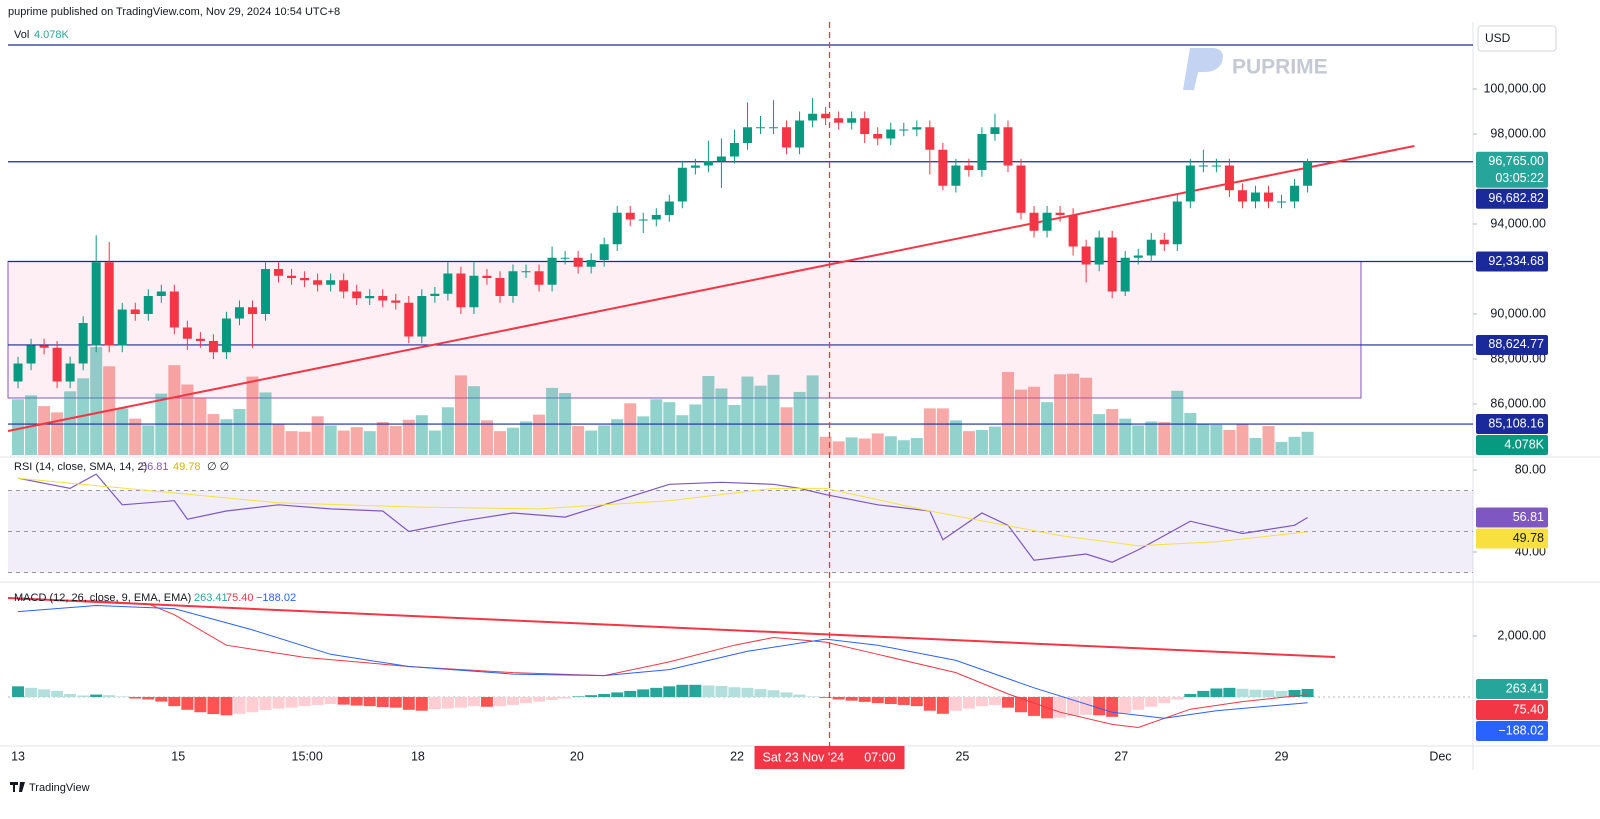 This screenshot has width=1600, height=819. I want to click on legend-value: 56.81, so click(155, 467).